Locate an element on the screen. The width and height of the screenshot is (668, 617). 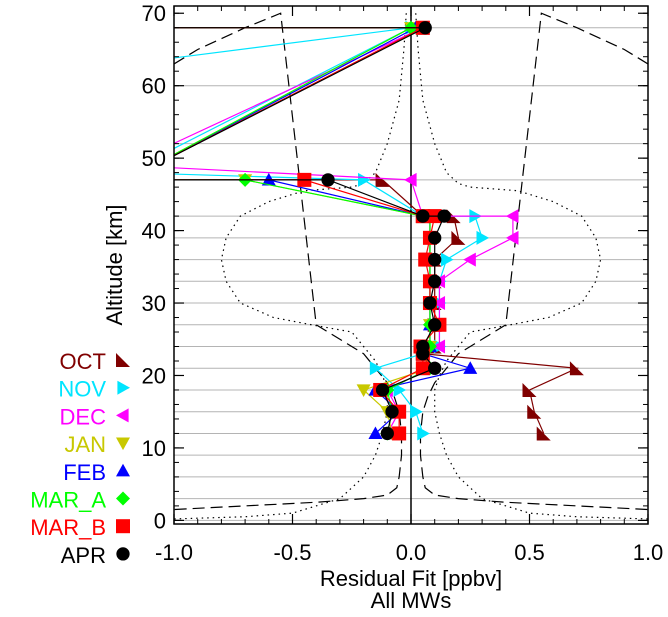
y-tick-label: 30 is located at coordinates (154, 303).